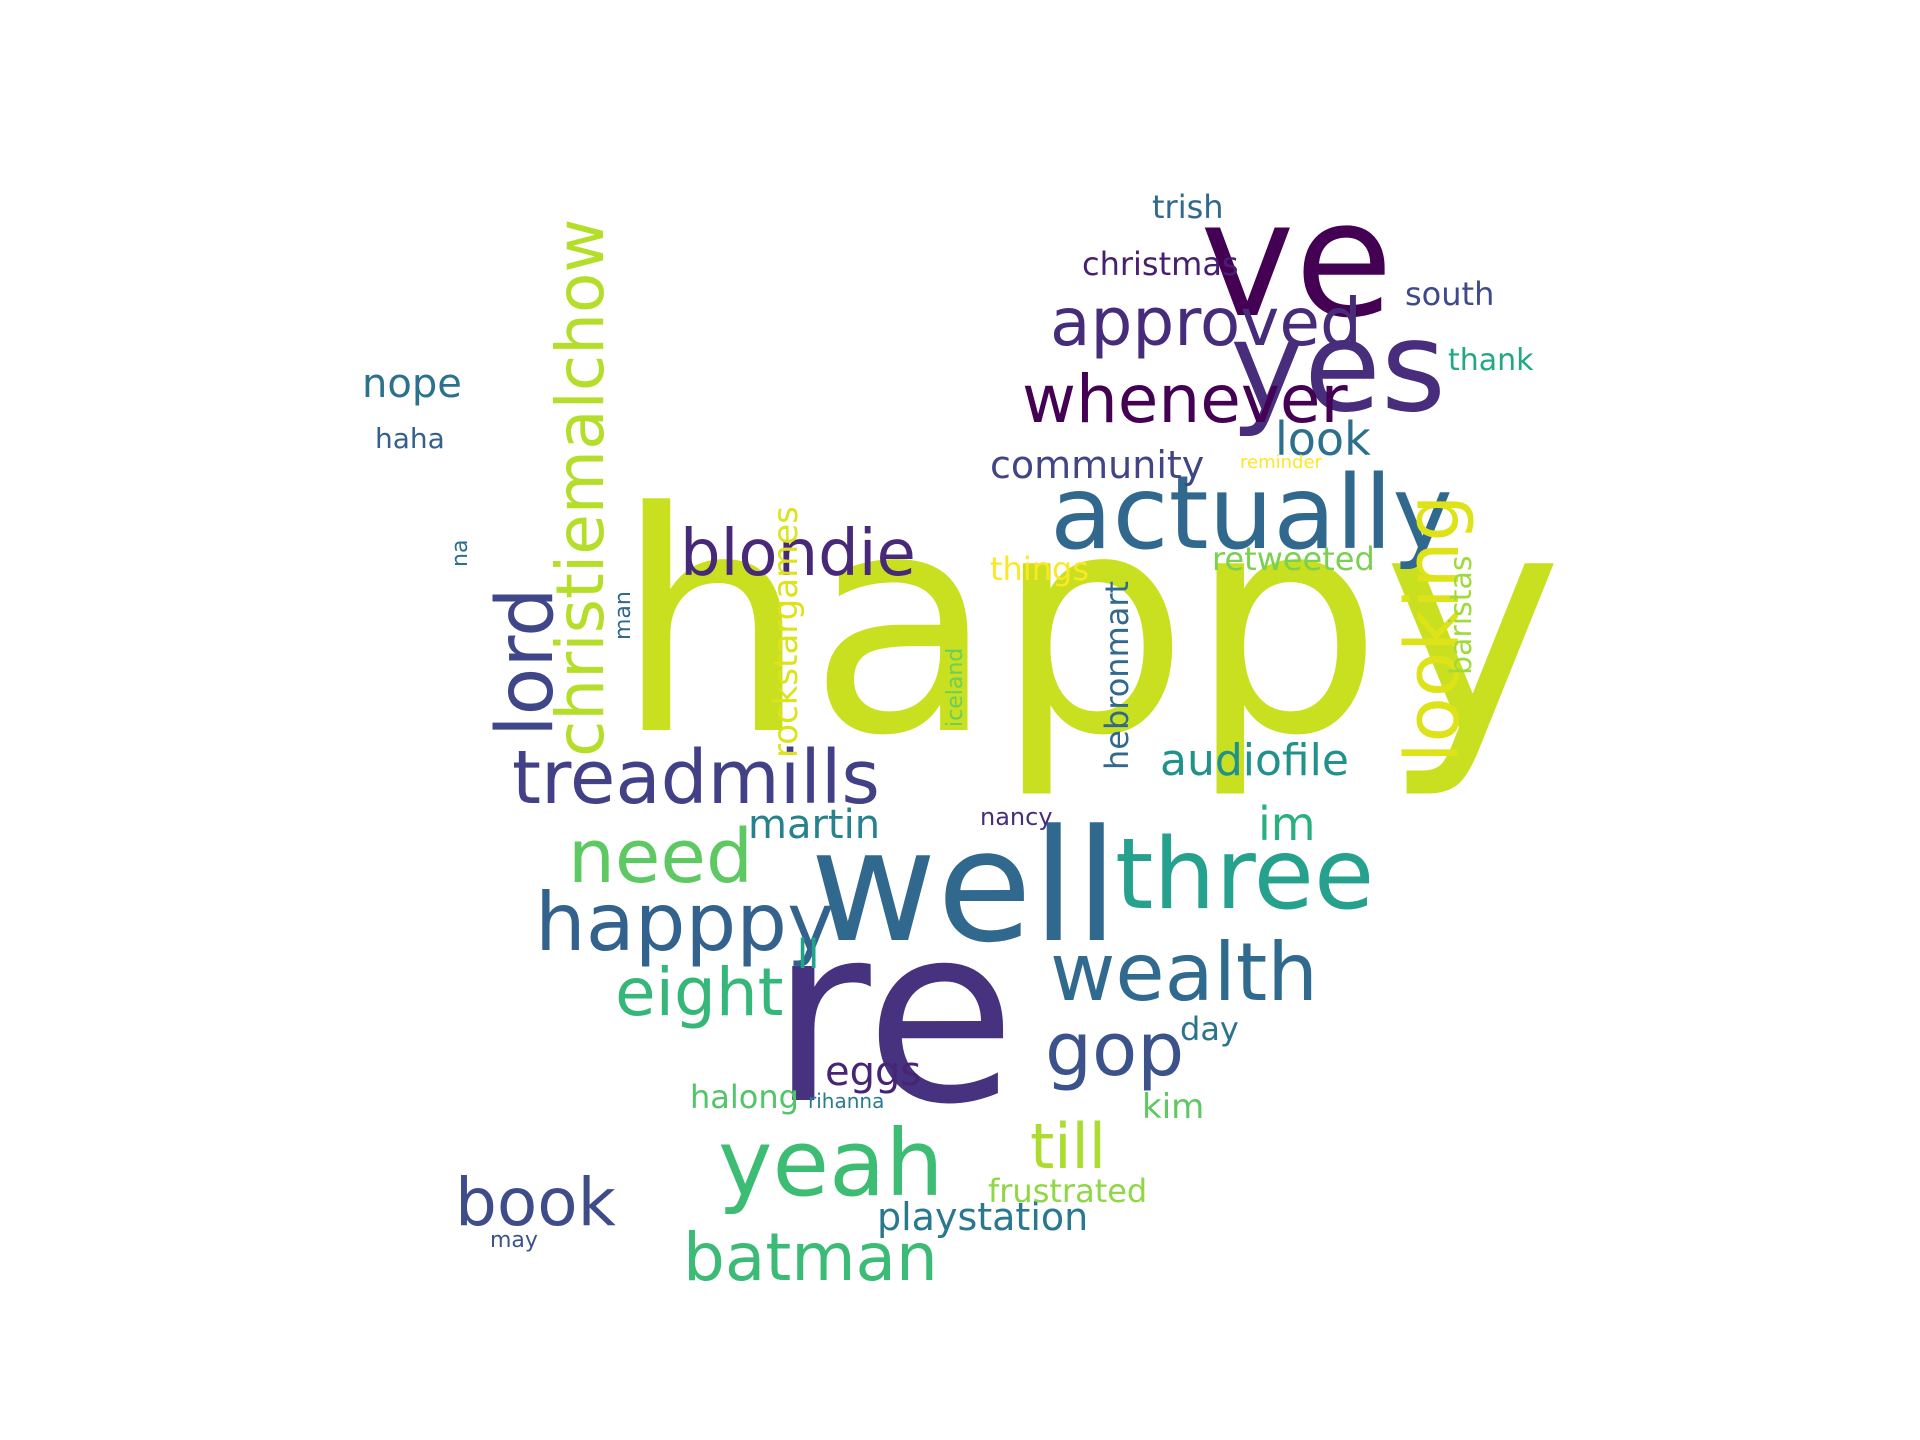 The image size is (1920, 1440). I want to click on word-christmas: ll, so click(808, 955).